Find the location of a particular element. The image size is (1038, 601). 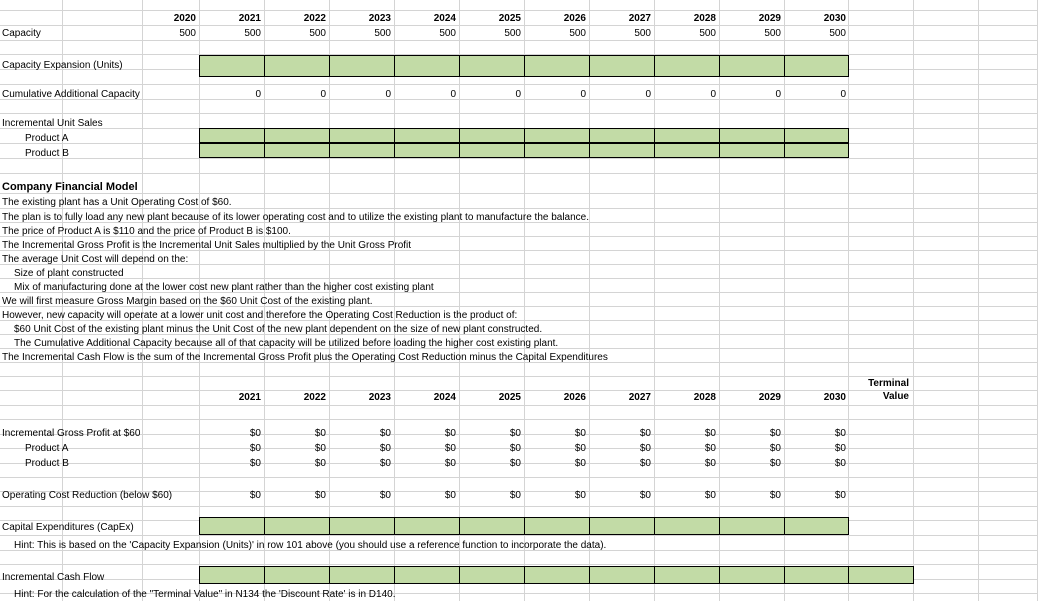

cashflow-year-header: 2023 is located at coordinates (379, 397).